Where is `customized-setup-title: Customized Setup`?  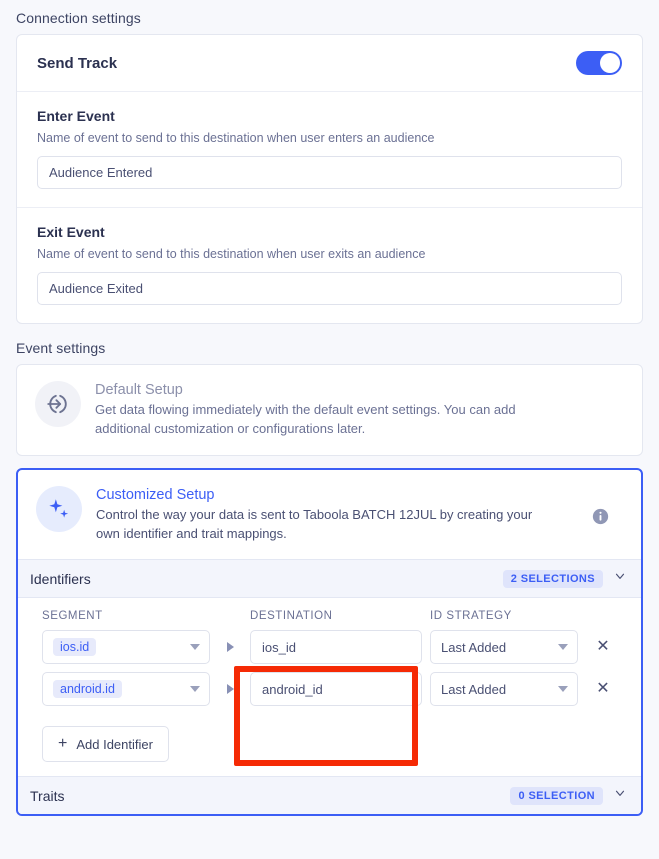 customized-setup-title: Customized Setup is located at coordinates (155, 494).